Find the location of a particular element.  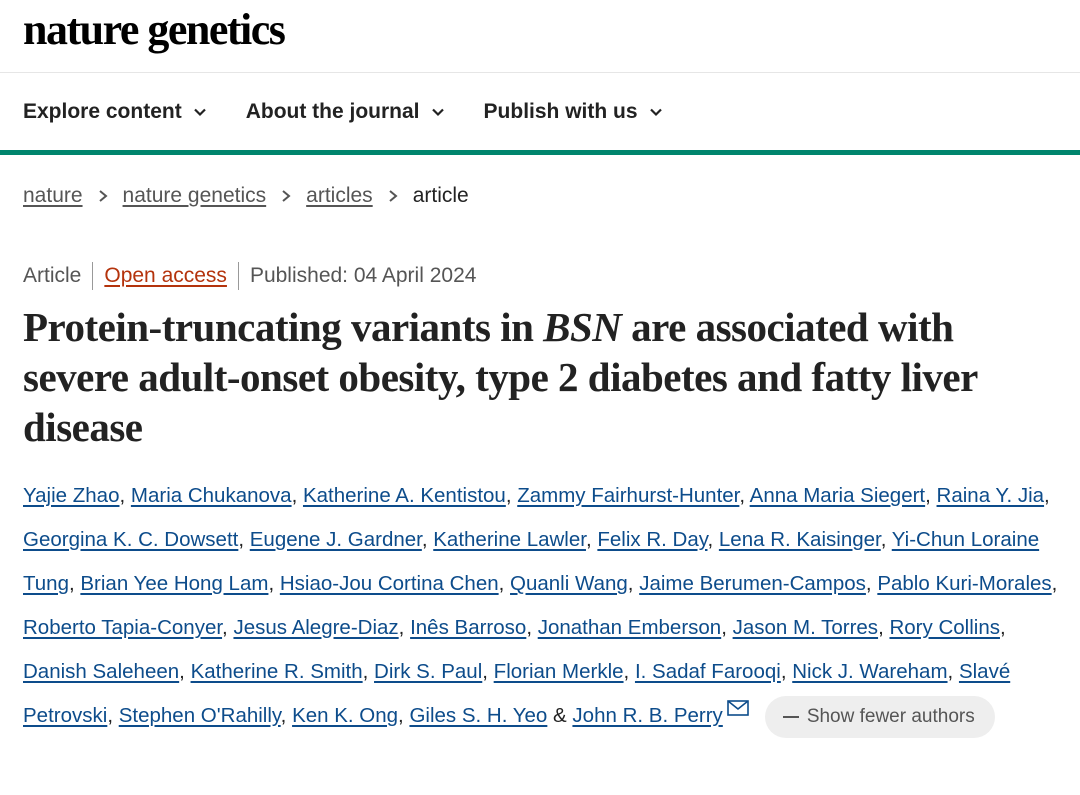

breadcrumb: nature nature genetics articles article is located at coordinates (246, 196).